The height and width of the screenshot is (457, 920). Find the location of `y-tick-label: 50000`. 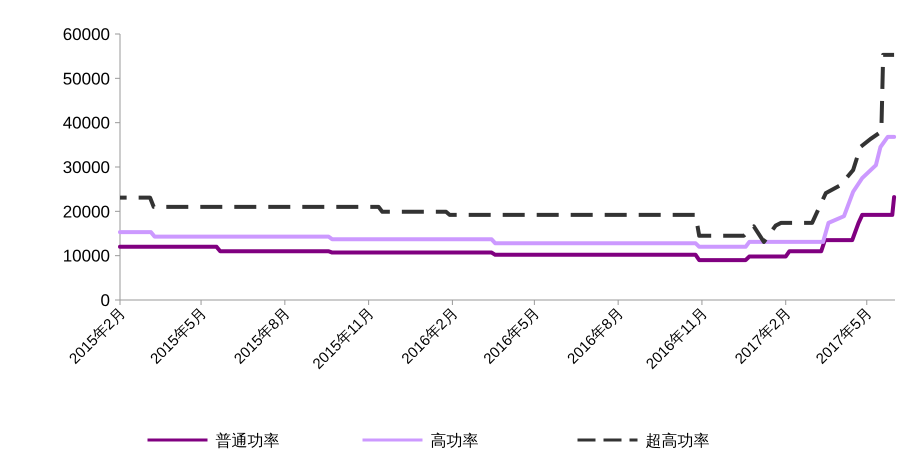

y-tick-label: 50000 is located at coordinates (86, 78).